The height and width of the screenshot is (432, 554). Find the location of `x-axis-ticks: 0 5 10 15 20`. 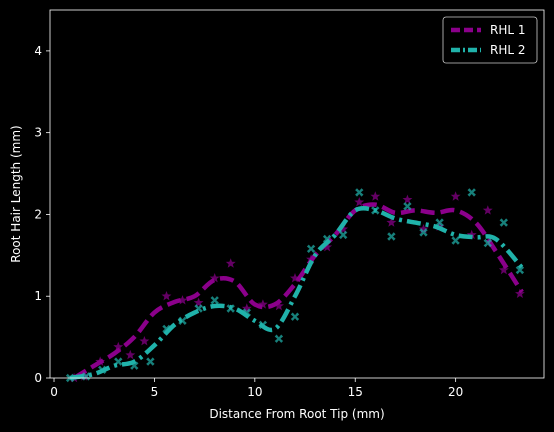

x-axis-ticks: 0 5 10 15 20 is located at coordinates (256, 388).